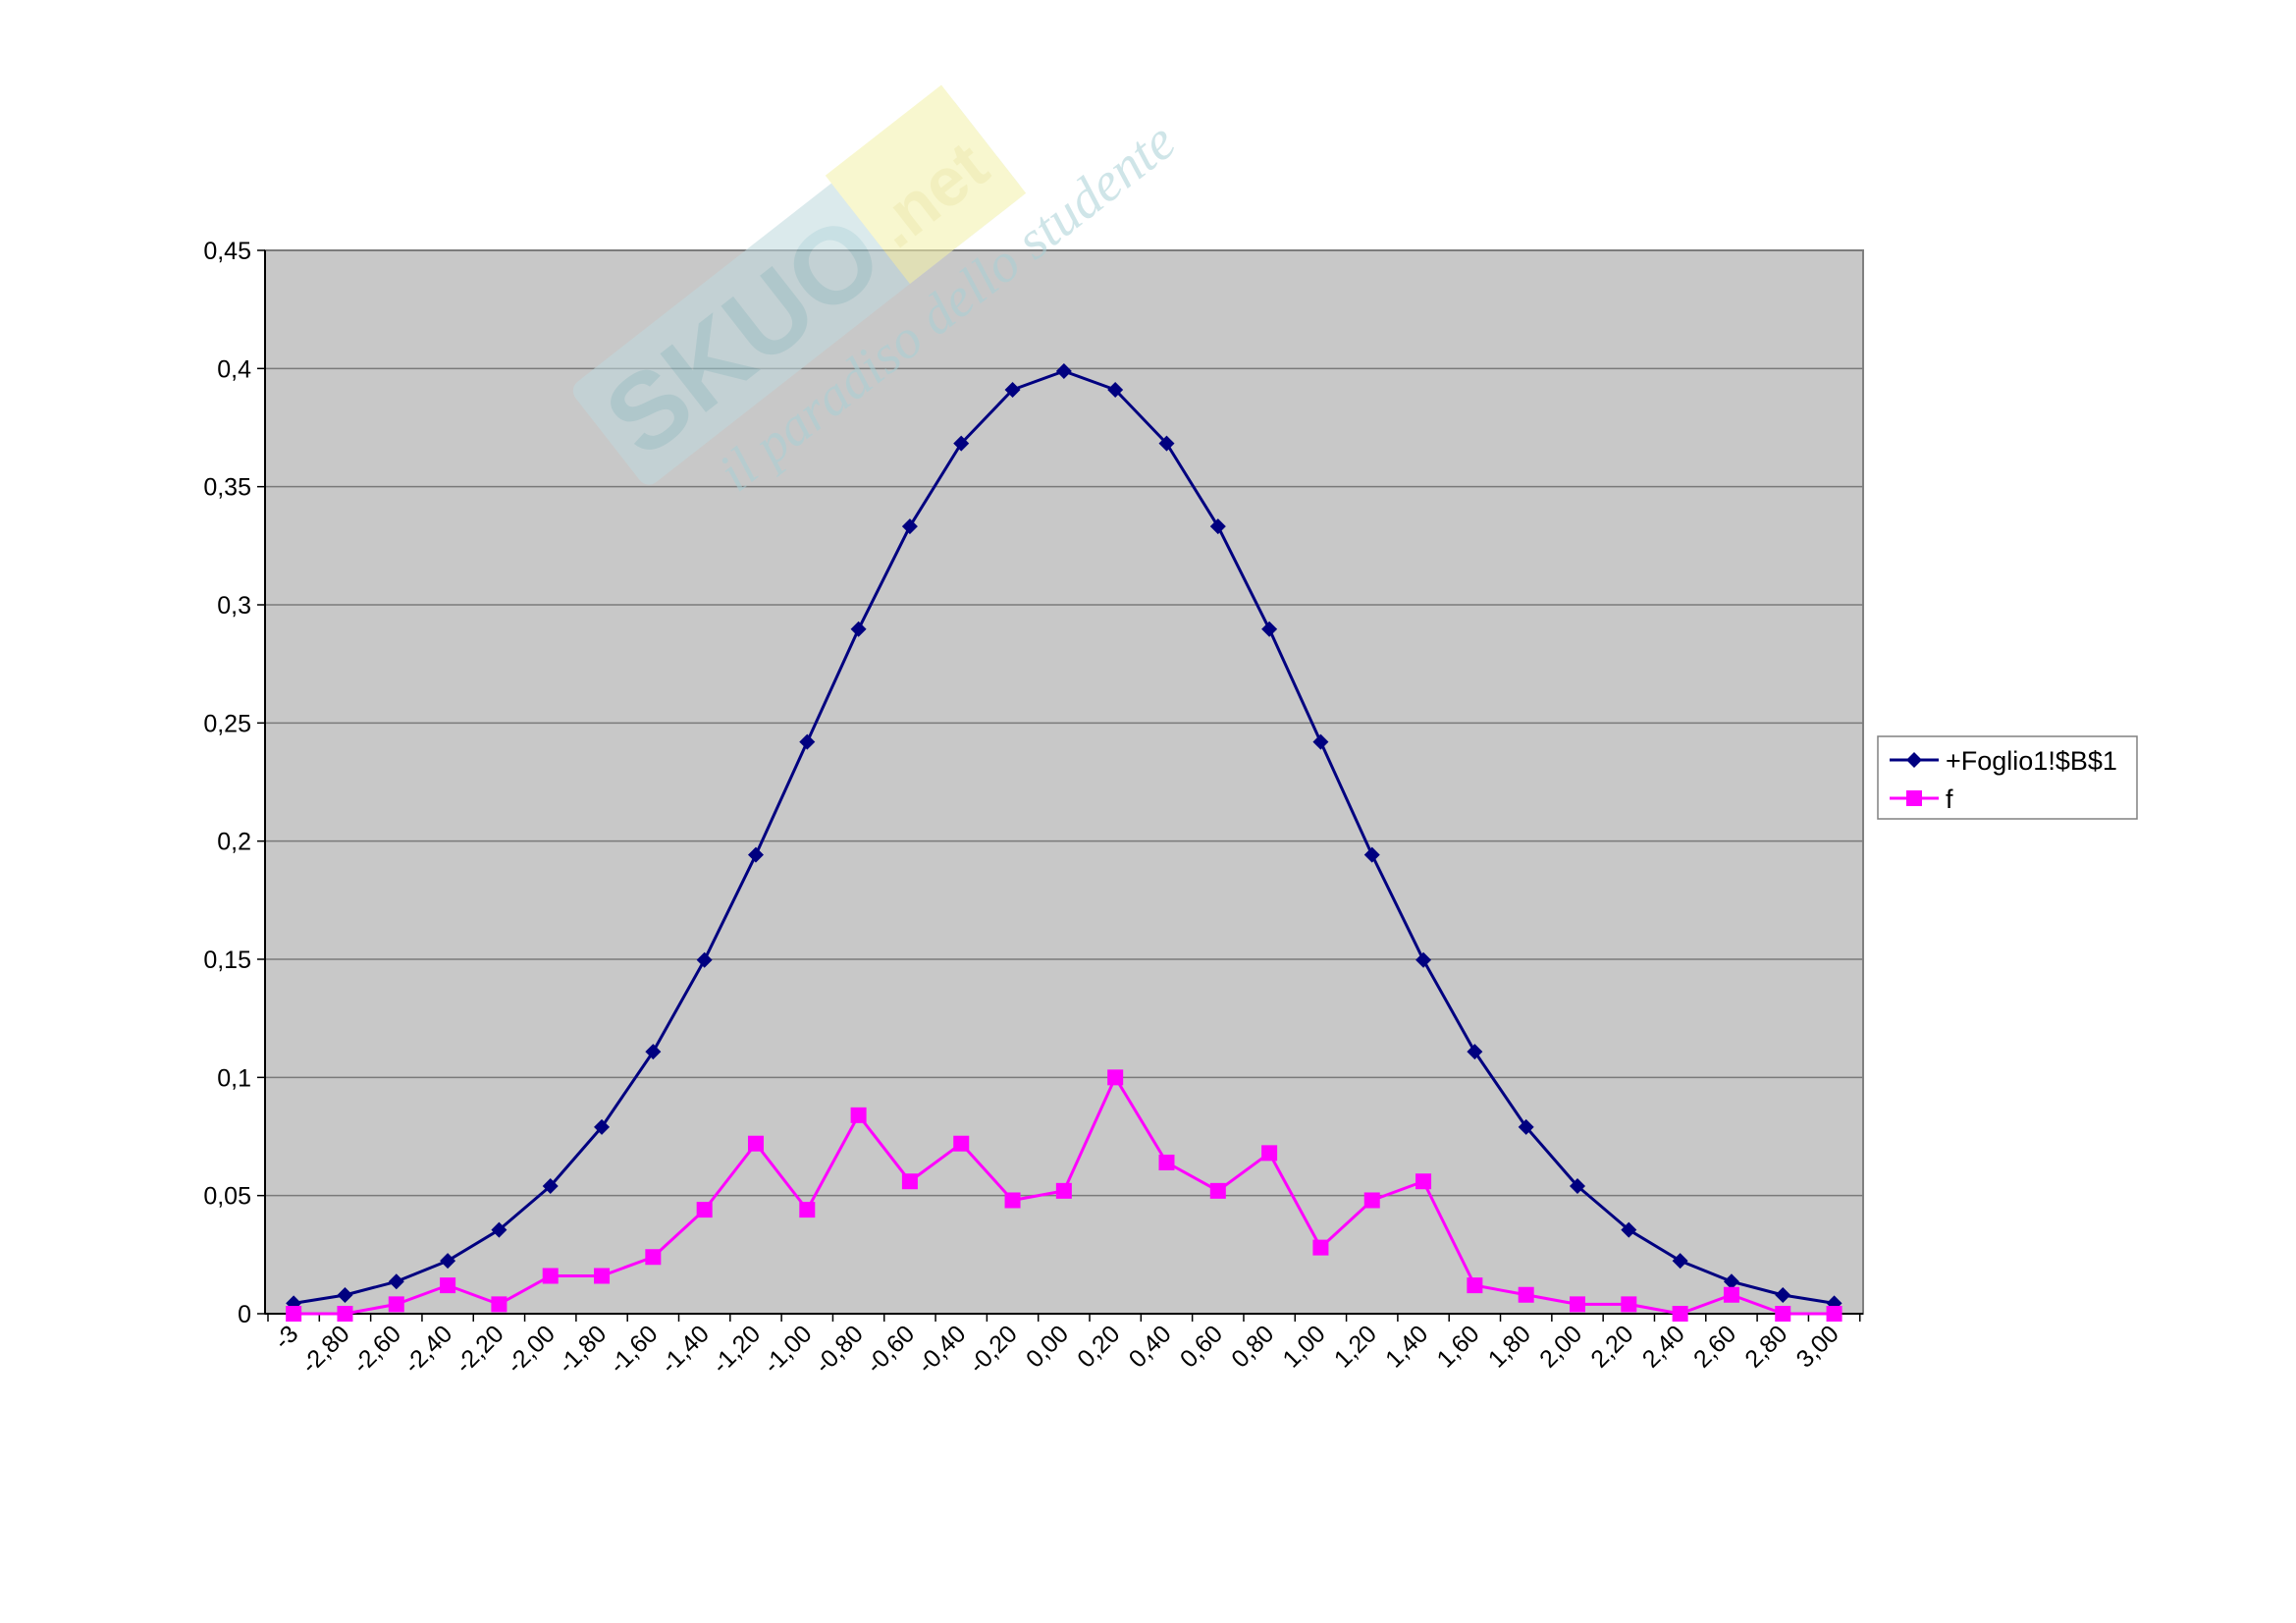  I want to click on legend-label-series-2: f, so click(1949, 799).